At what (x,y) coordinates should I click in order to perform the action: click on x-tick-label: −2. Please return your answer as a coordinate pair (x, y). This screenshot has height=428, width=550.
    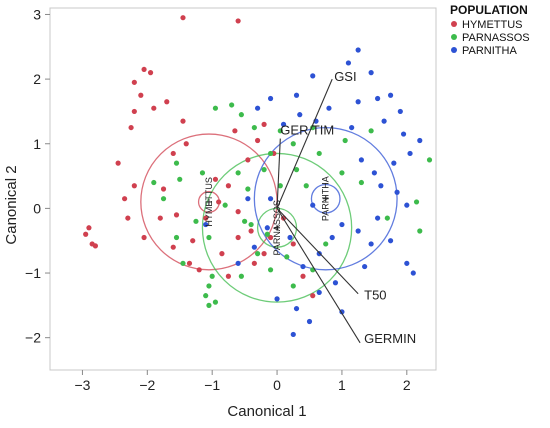
    Looking at the image, I should click on (147, 385).